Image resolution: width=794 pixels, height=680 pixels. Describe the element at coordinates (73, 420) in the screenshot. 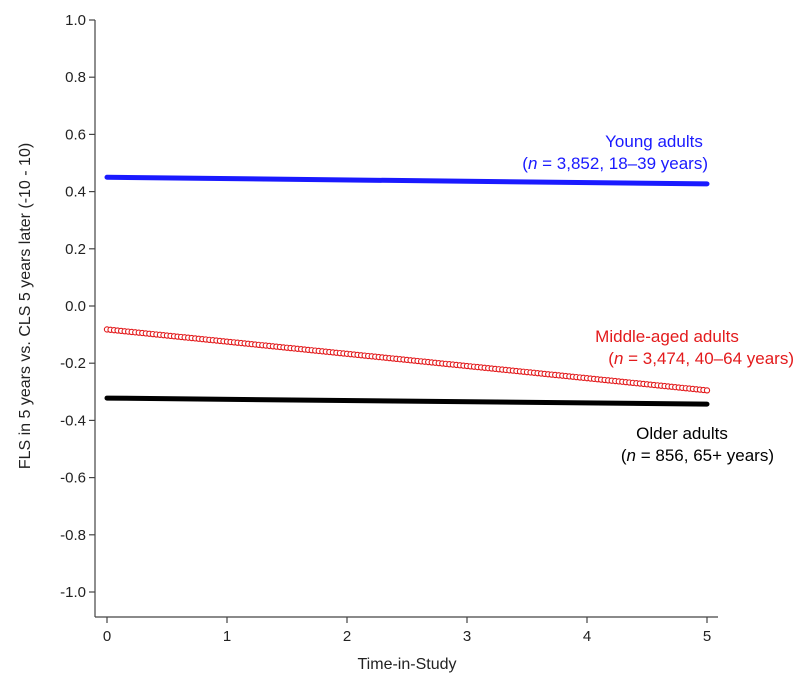

I see `y-tick-label: -0.4` at that location.